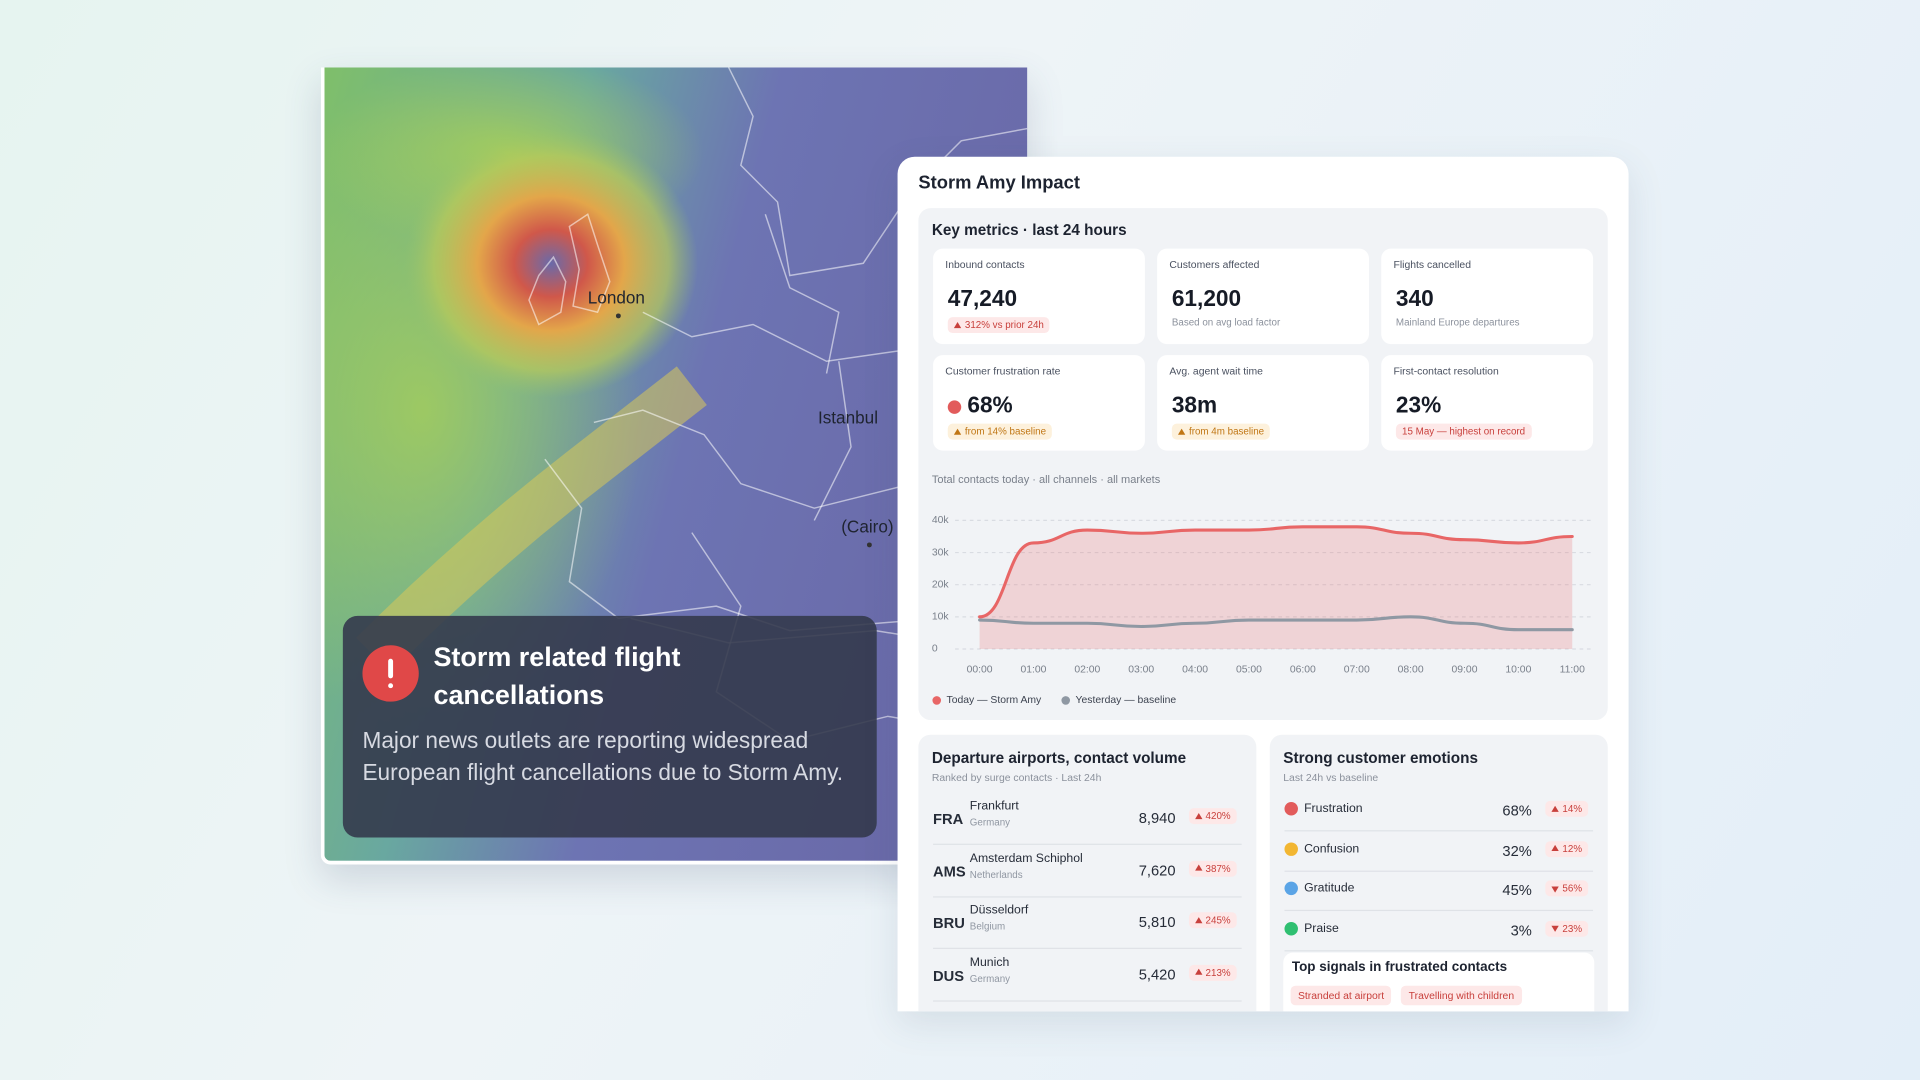 This screenshot has width=1920, height=1080. What do you see at coordinates (1212, 868) in the screenshot?
I see `badge: 387%` at bounding box center [1212, 868].